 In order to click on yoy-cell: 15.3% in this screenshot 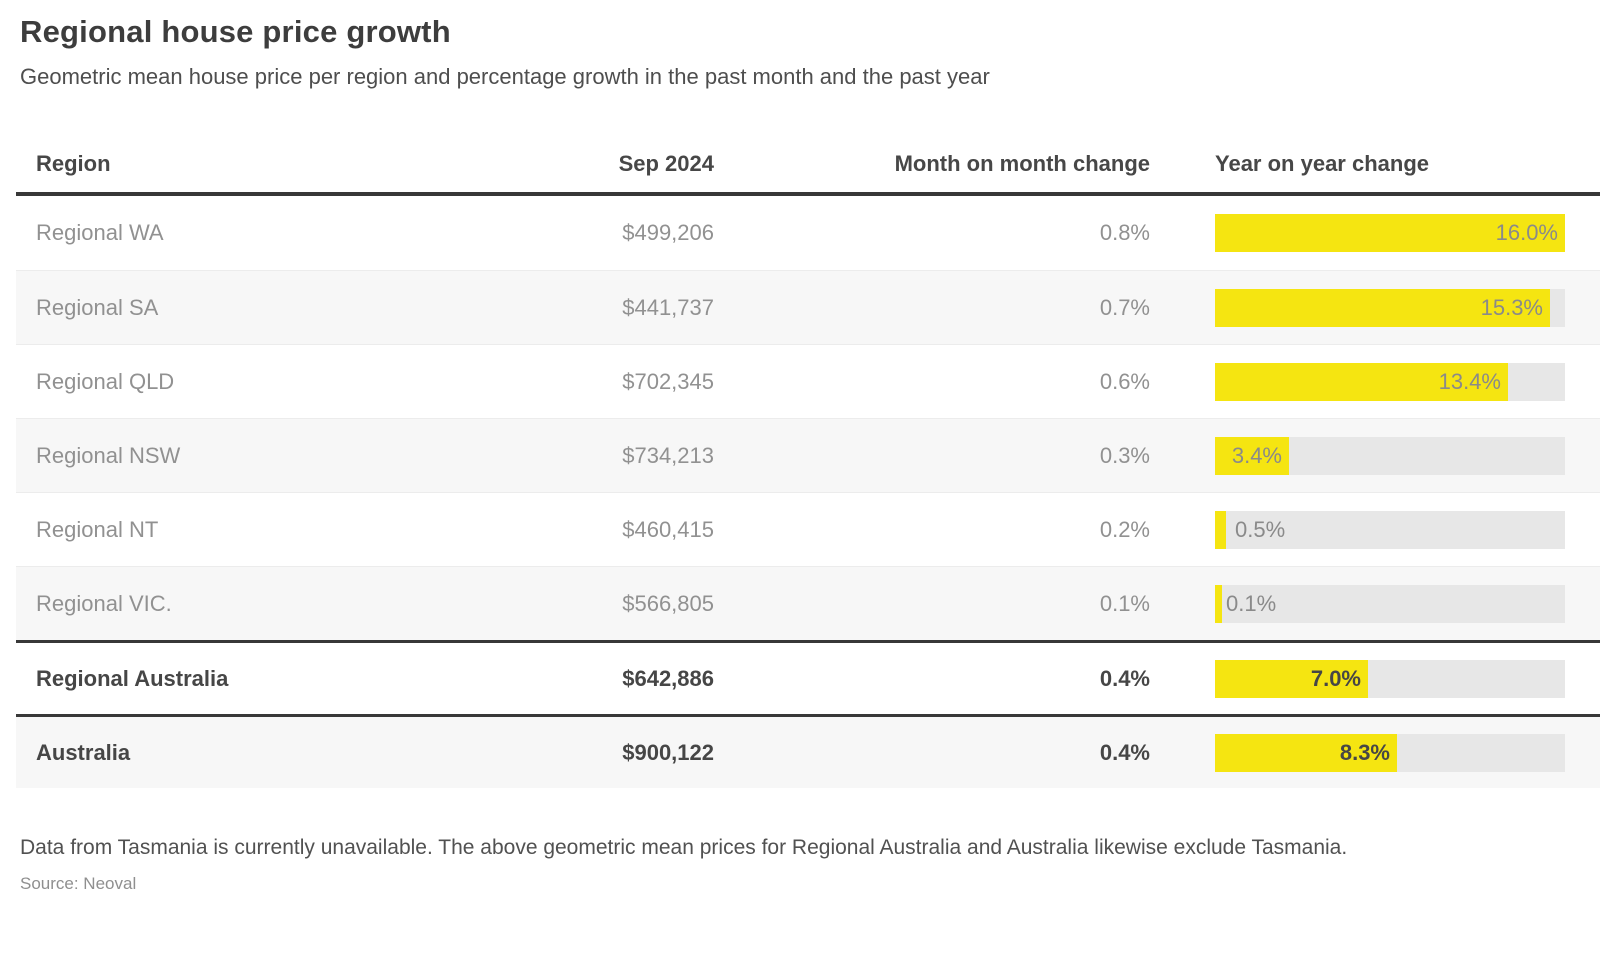, I will do `click(1375, 307)`.